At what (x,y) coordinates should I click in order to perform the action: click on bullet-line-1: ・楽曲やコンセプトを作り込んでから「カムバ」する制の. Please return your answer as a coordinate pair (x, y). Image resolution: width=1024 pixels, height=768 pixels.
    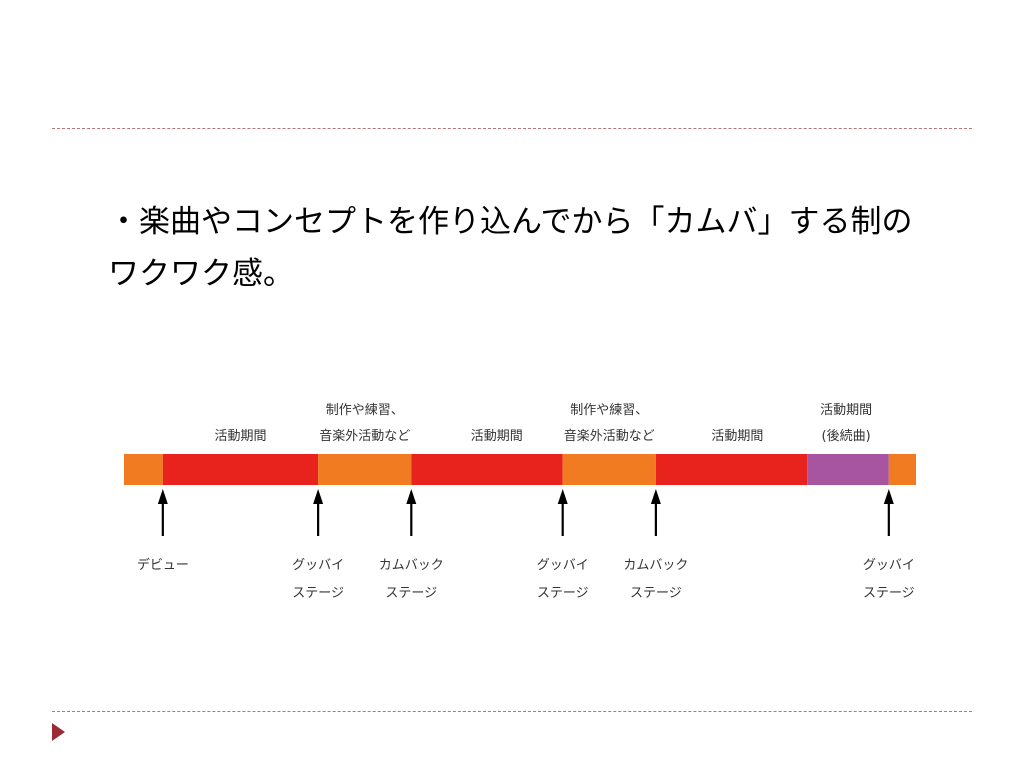
    Looking at the image, I should click on (510, 222).